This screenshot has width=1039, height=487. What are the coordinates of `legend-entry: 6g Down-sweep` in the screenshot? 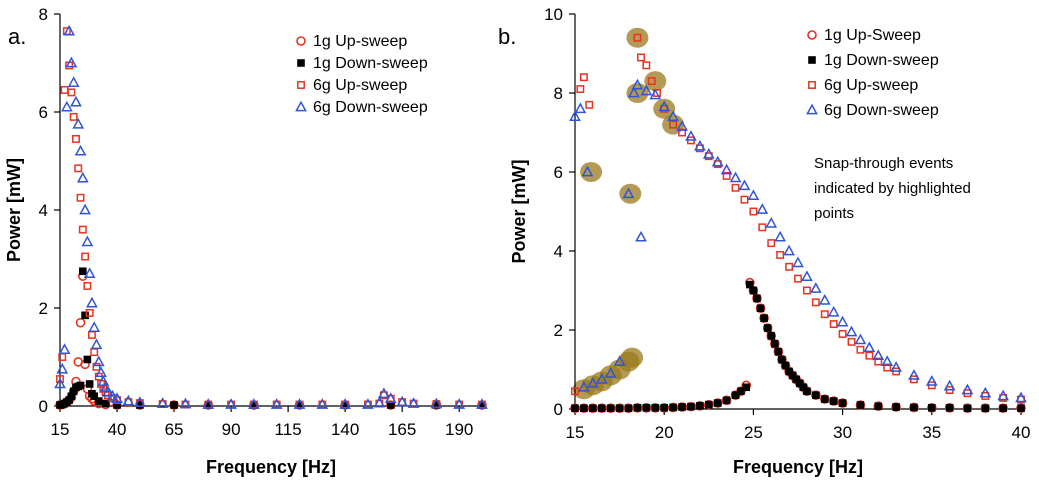 It's located at (881, 110).